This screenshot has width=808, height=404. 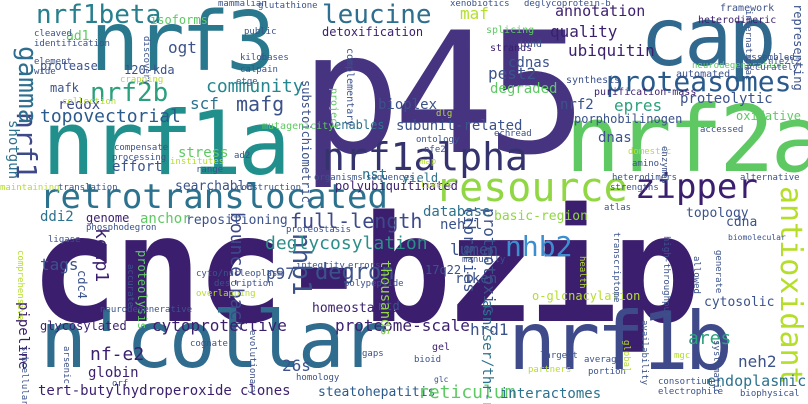 I want to click on word: kilobases, so click(x=264, y=58).